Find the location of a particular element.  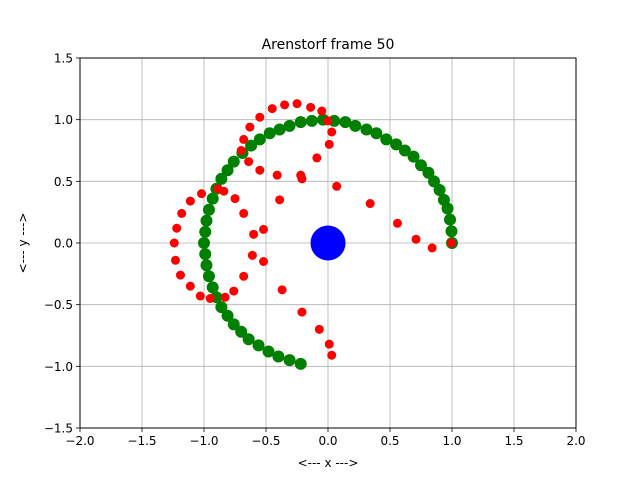

x-tick-label: 0.0 is located at coordinates (327, 441).